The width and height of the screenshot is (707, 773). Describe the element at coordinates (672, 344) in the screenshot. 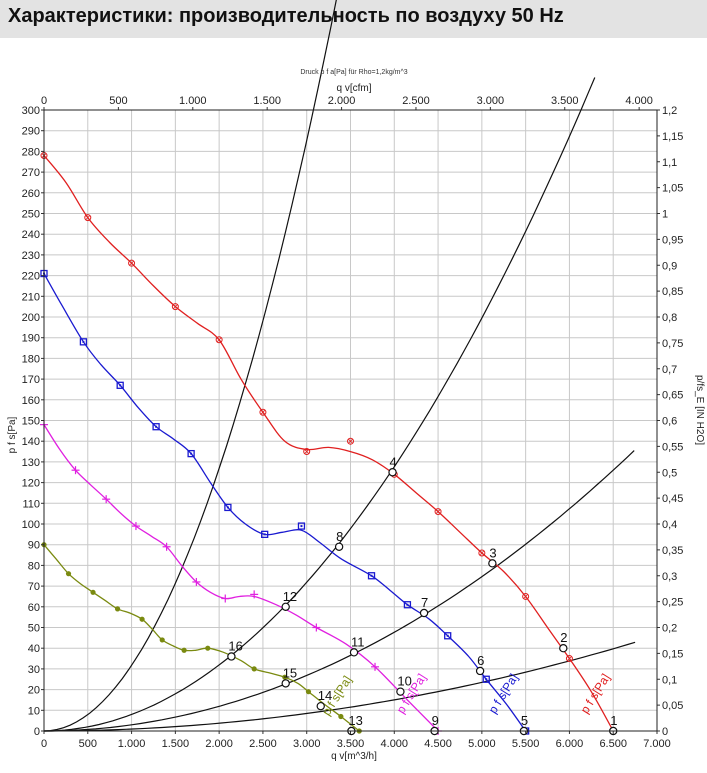

I see `y2-tick-label: 0,75` at that location.